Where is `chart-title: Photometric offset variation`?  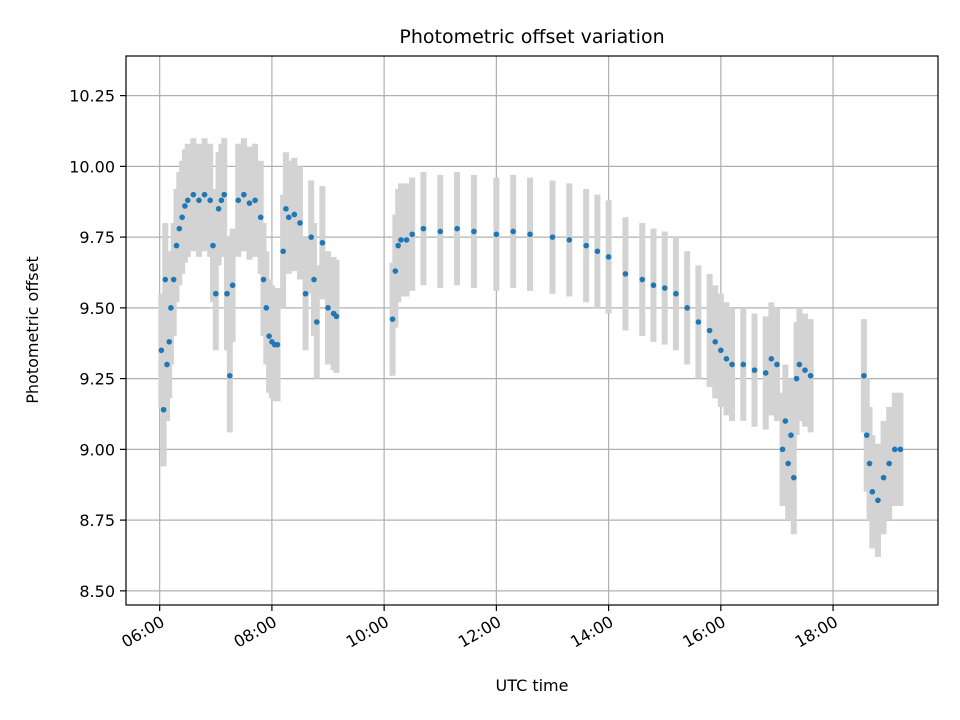
chart-title: Photometric offset variation is located at coordinates (531, 37).